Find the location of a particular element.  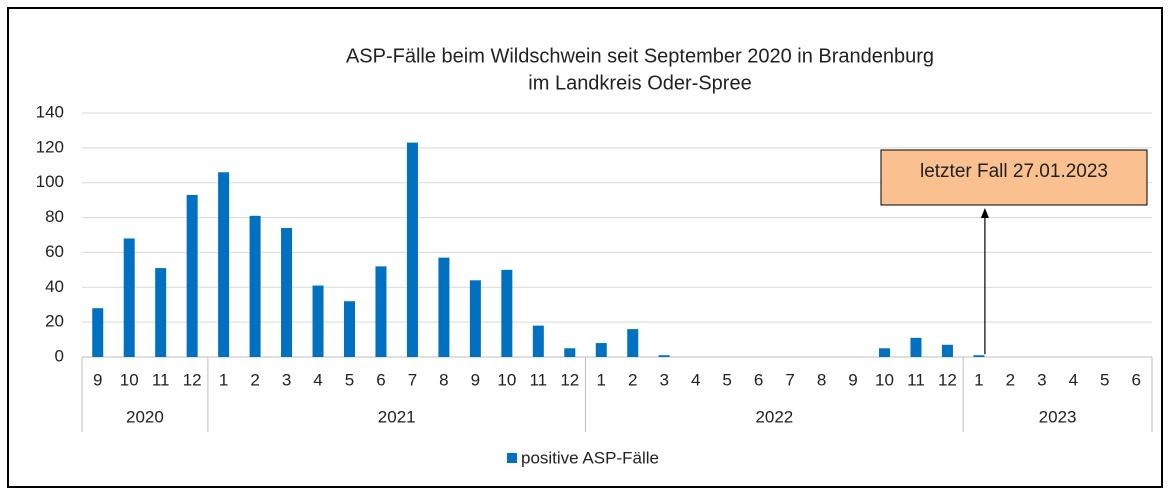

y-tick-label: 140 is located at coordinates (50, 111).